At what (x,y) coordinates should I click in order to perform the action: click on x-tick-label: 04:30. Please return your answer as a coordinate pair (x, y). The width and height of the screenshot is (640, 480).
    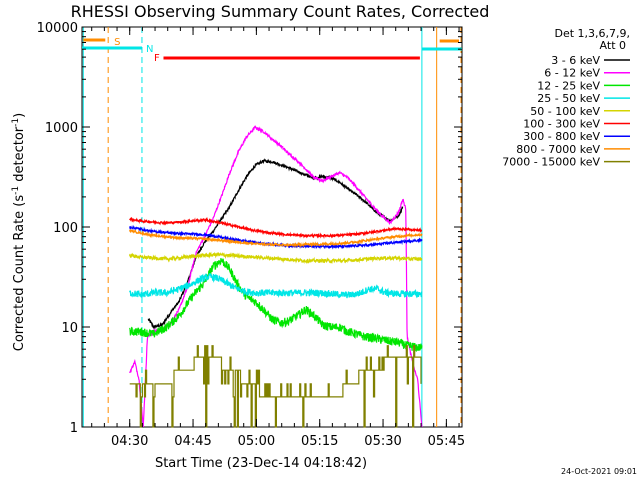
    Looking at the image, I should click on (129, 441).